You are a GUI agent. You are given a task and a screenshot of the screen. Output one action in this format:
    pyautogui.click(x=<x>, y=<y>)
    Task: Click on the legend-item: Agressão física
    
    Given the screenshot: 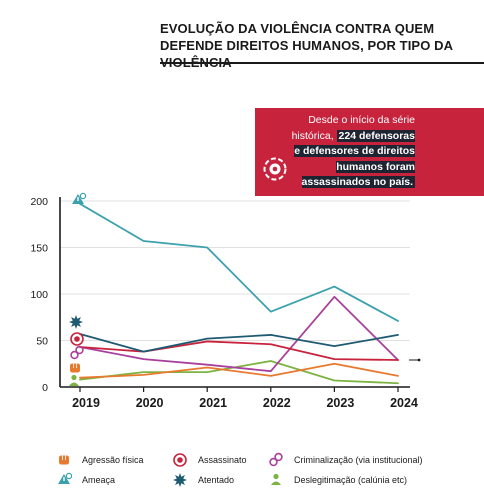 What is the action you would take?
    pyautogui.click(x=100, y=460)
    